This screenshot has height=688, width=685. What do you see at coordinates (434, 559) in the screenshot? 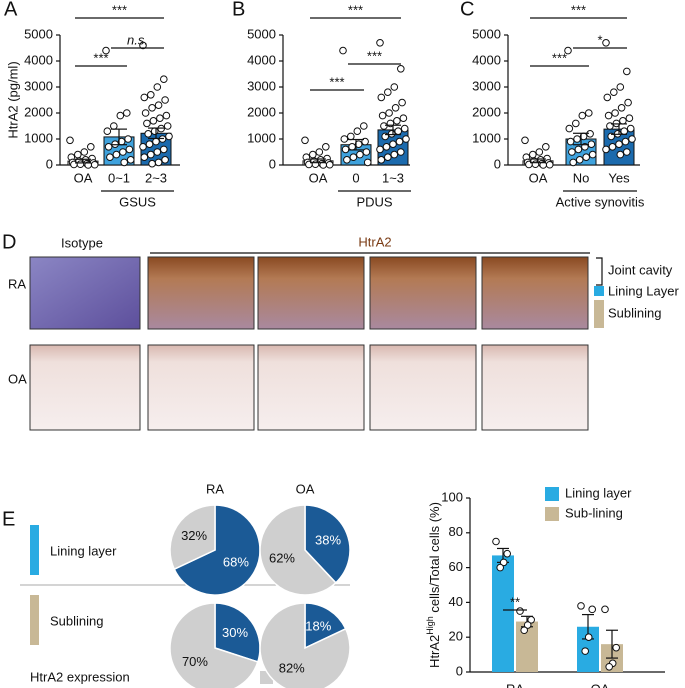
I see `y-label-part: cells/Total cells (%)` at bounding box center [434, 559].